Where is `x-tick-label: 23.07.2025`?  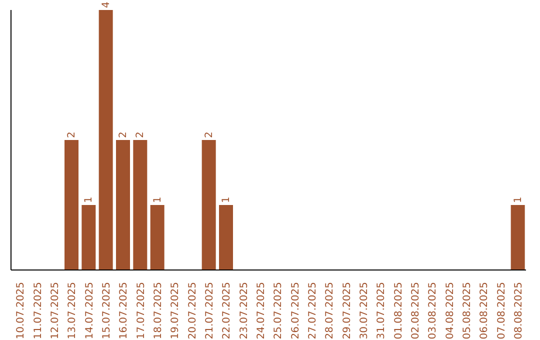 x-tick-label: 23.07.2025 is located at coordinates (244, 311).